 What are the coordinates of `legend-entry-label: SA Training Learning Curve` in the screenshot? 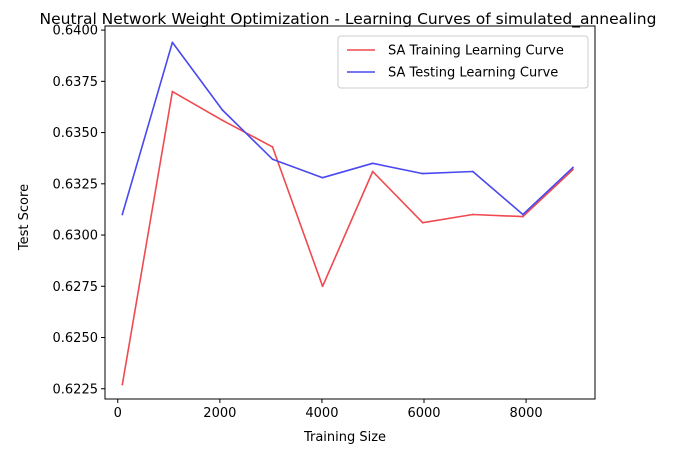 It's located at (476, 51).